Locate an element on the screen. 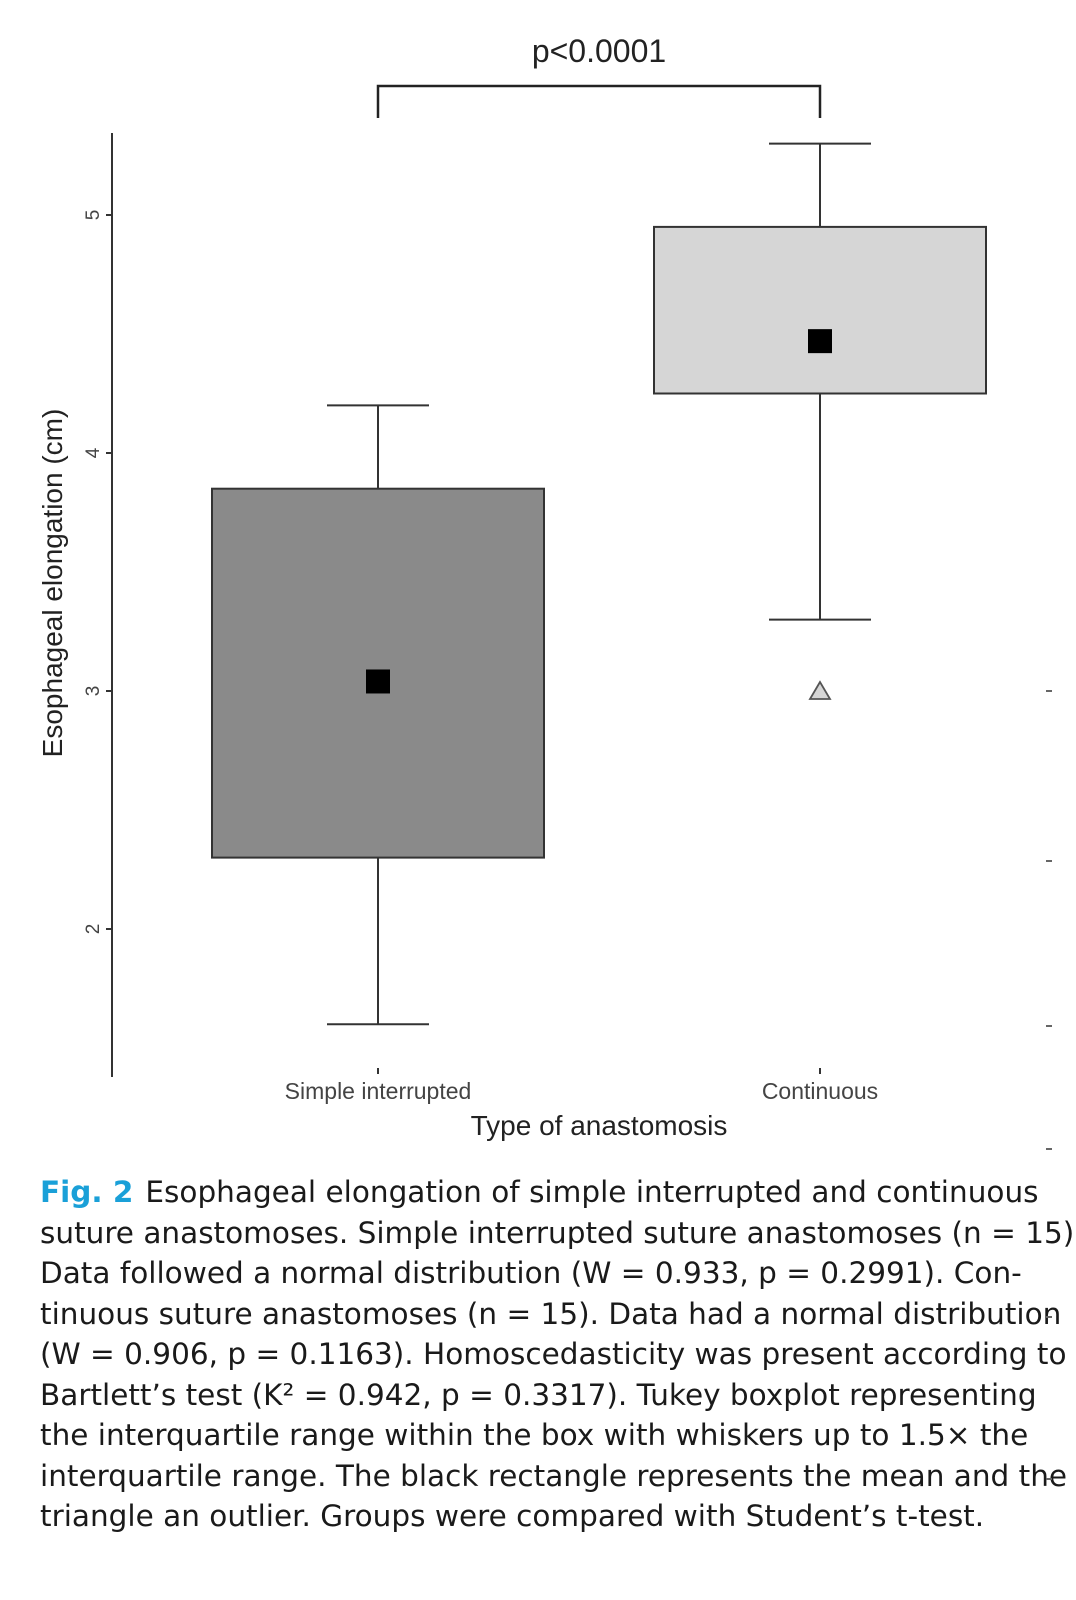 This screenshot has width=1076, height=1600. y-tick-label: 2 is located at coordinates (93, 929).